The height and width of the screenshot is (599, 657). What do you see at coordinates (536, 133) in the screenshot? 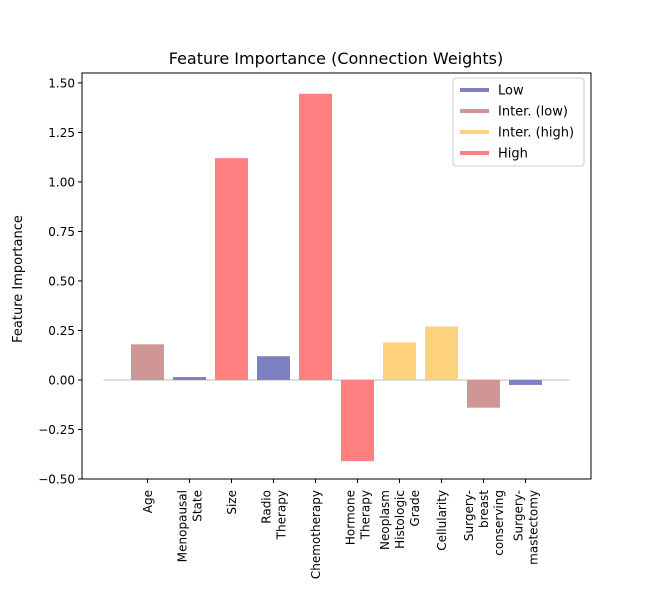
I see `legend-label: Inter. (high)` at bounding box center [536, 133].